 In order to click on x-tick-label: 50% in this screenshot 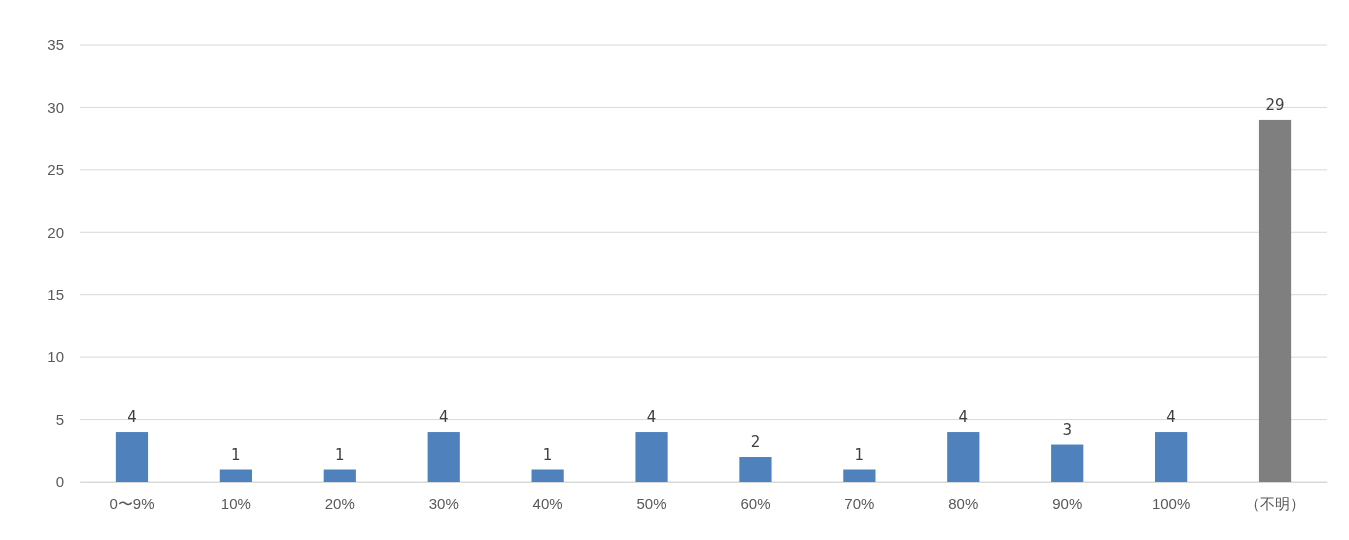, I will do `click(651, 503)`.